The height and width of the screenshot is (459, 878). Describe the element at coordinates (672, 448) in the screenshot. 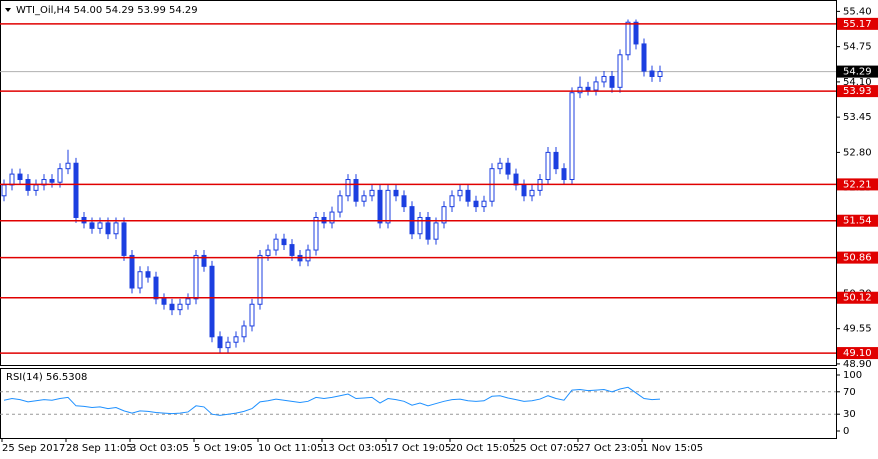

I see `x-tick-label: 1 Nov 15:05` at that location.